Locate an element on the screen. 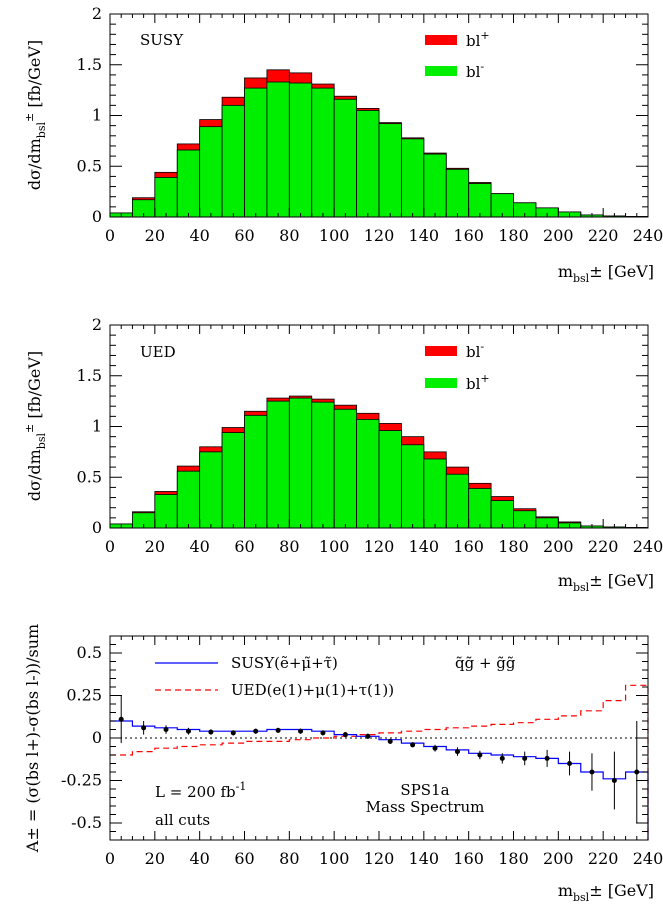 This screenshot has height=905, width=663. lumi-annotation: L = 200 fb-1 is located at coordinates (200, 790).